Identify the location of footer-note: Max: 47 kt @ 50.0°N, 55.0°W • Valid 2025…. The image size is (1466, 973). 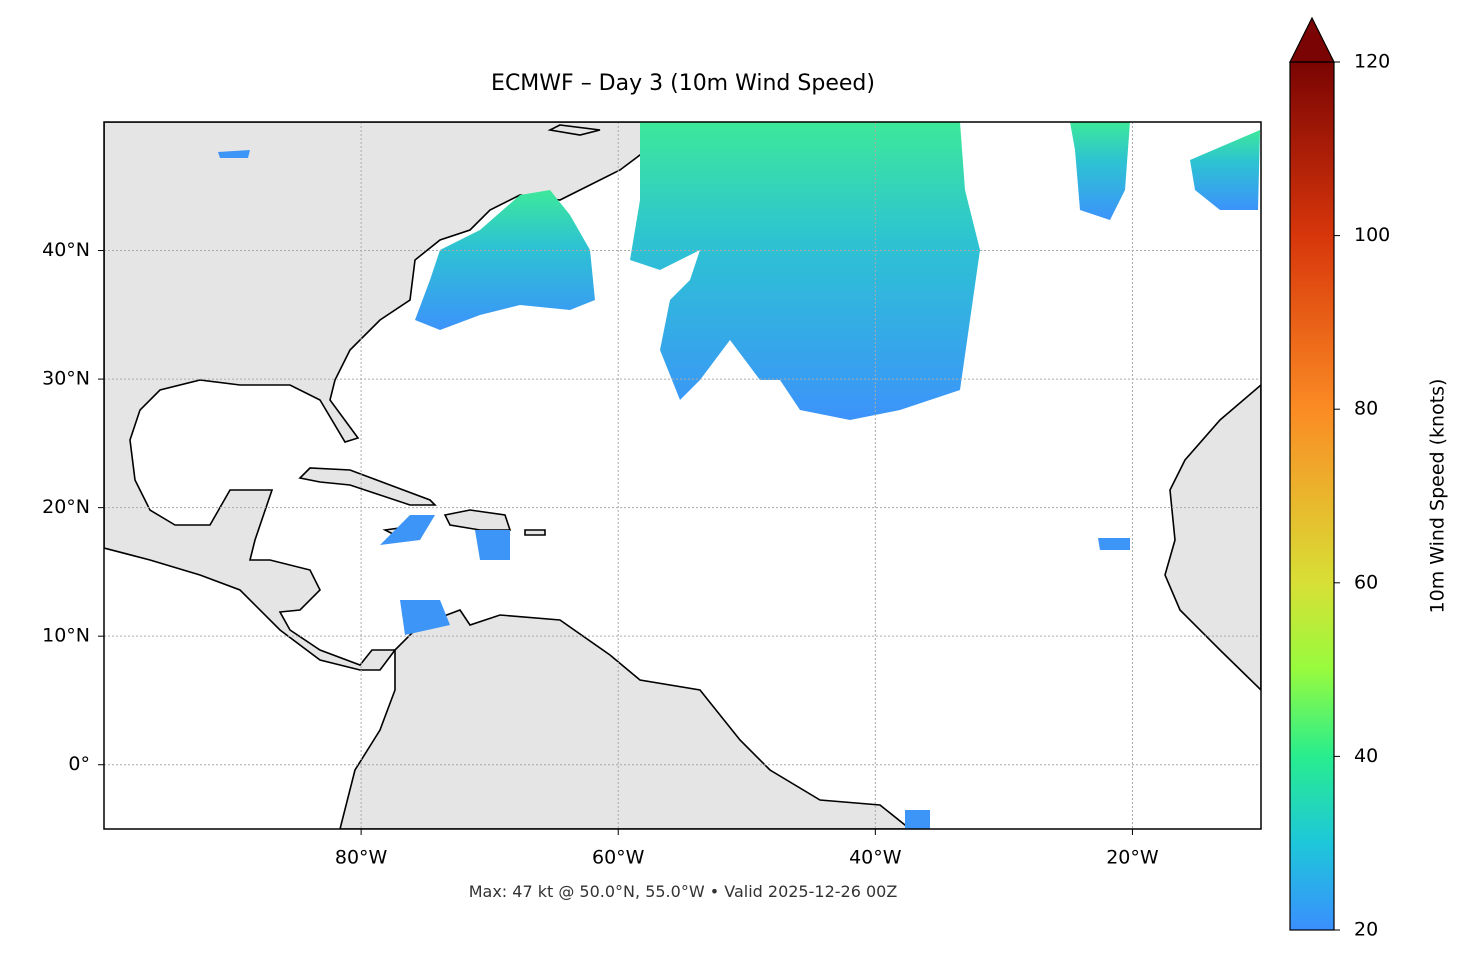
(683, 891).